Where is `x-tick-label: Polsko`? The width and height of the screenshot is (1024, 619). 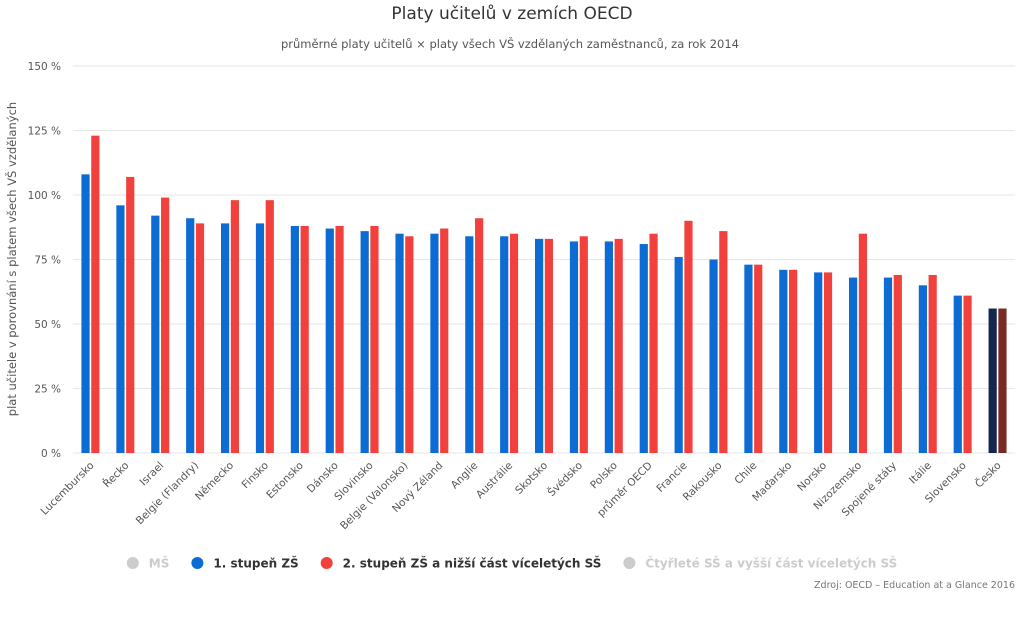
x-tick-label: Polsko is located at coordinates (604, 476).